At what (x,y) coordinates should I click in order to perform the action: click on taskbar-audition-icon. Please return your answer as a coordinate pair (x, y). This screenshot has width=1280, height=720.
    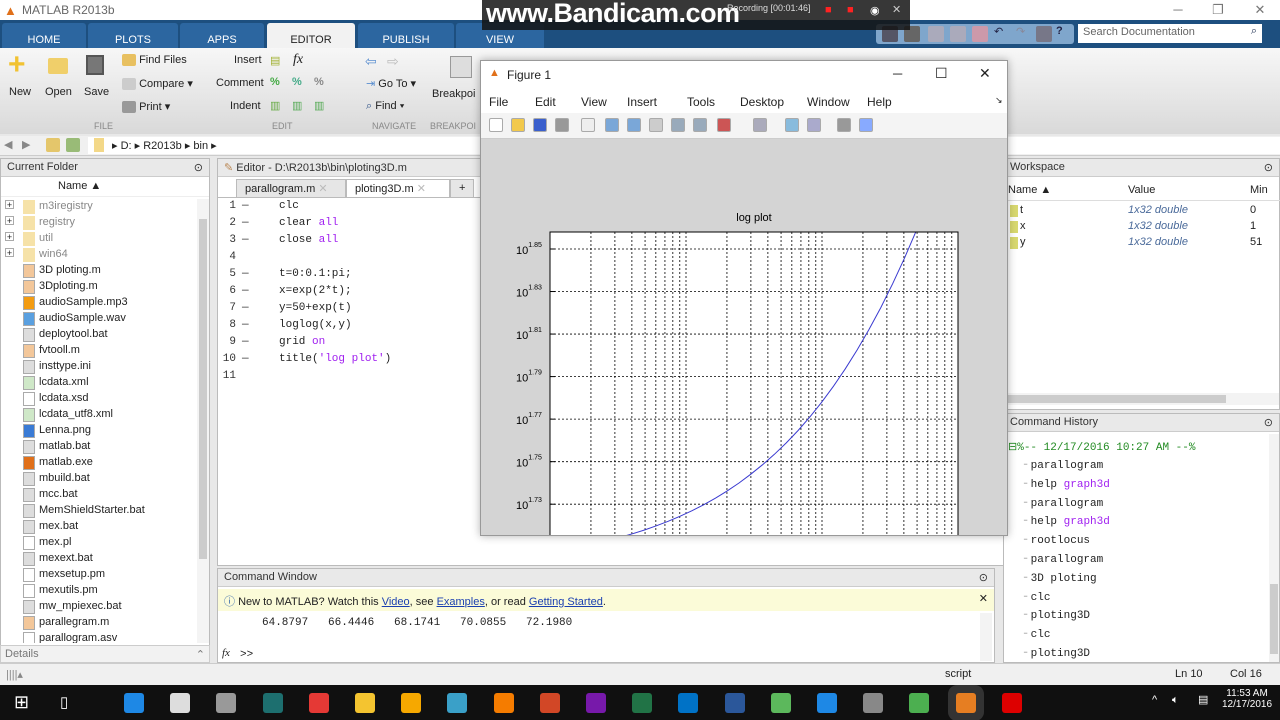
    Looking at the image, I should click on (272, 703).